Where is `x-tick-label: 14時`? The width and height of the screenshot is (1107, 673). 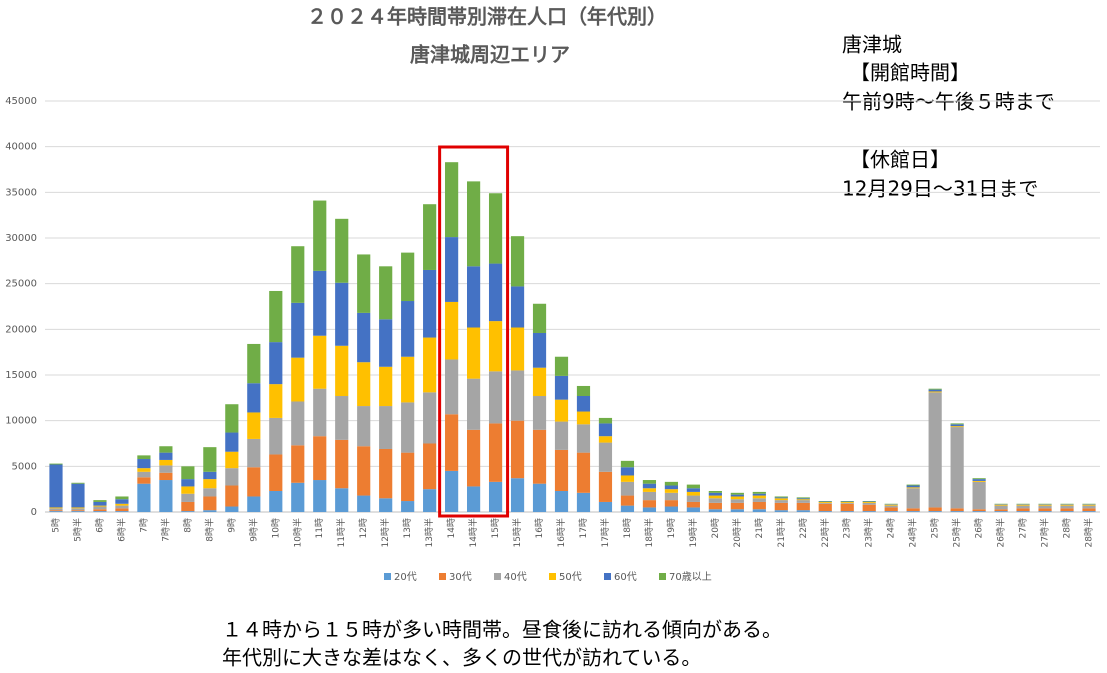 x-tick-label: 14時 is located at coordinates (451, 528).